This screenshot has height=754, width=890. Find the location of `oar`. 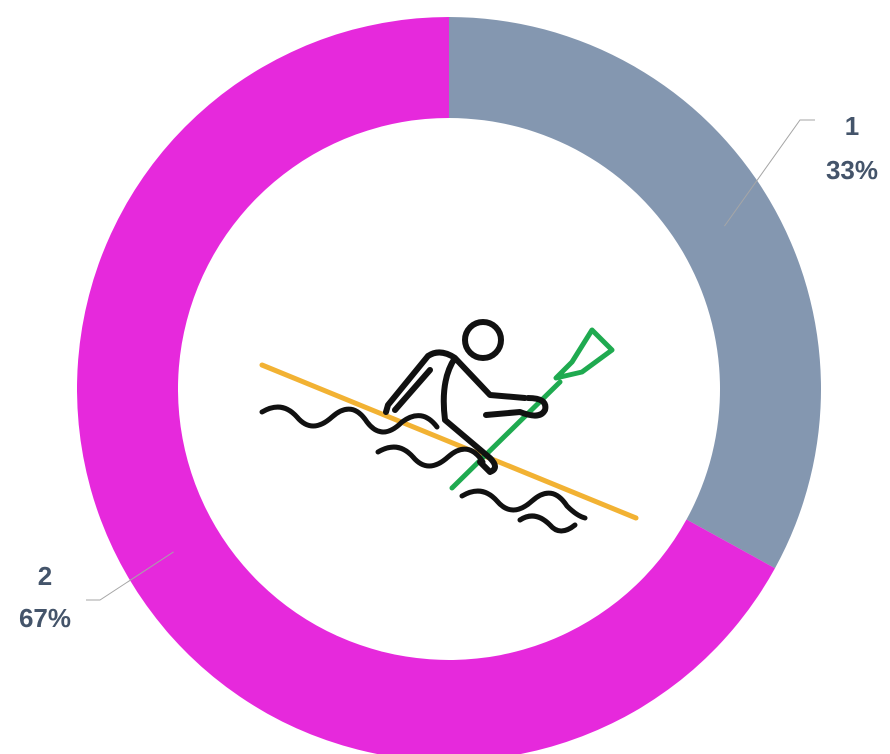

oar is located at coordinates (449, 441).